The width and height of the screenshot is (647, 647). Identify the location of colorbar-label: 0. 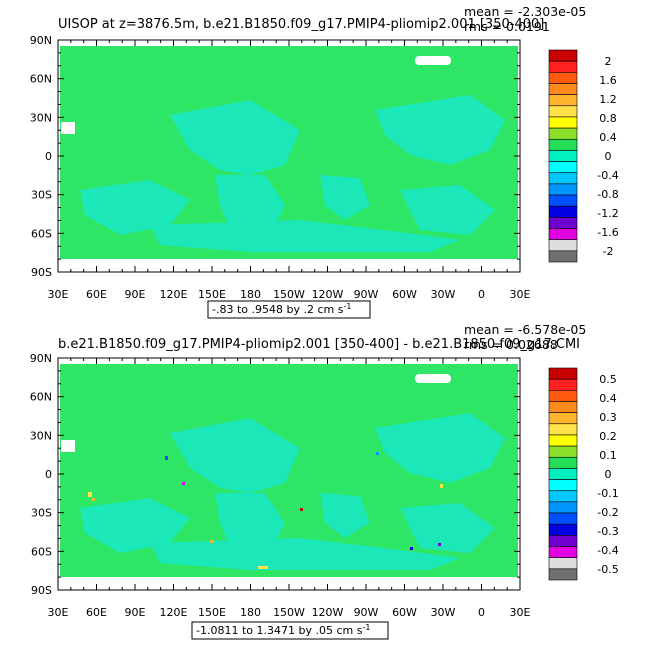
(608, 156).